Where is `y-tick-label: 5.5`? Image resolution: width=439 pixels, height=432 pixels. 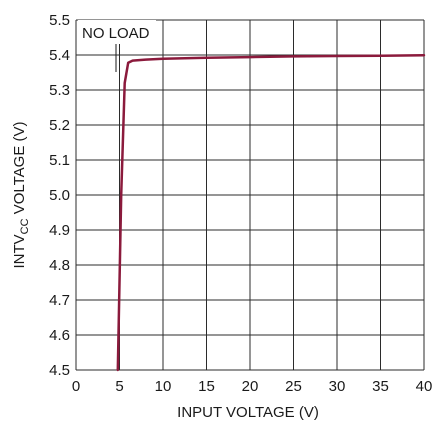
y-tick-label: 5.5 is located at coordinates (59, 20).